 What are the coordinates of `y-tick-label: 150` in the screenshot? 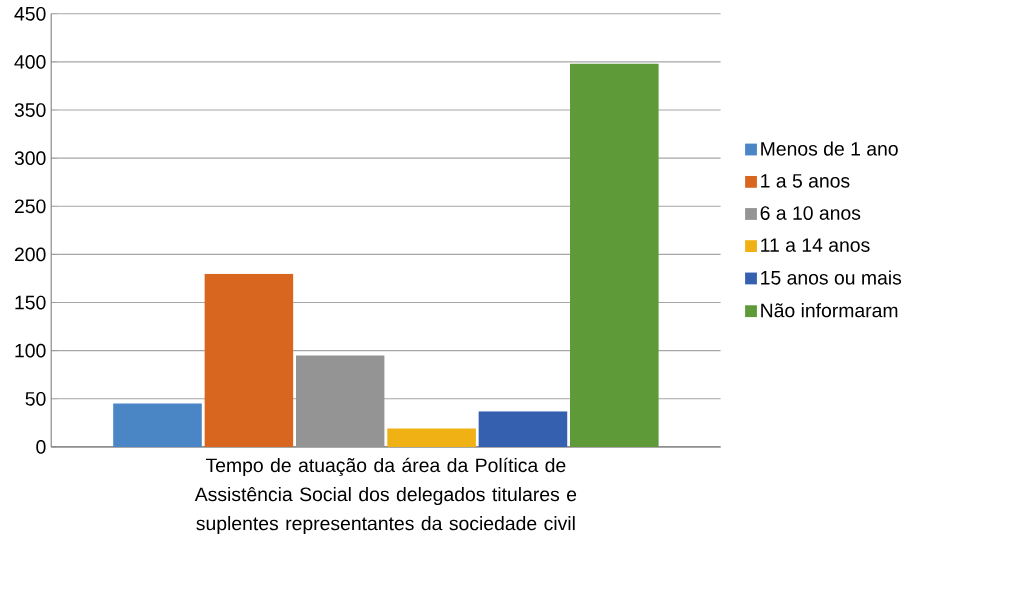 It's located at (30, 302).